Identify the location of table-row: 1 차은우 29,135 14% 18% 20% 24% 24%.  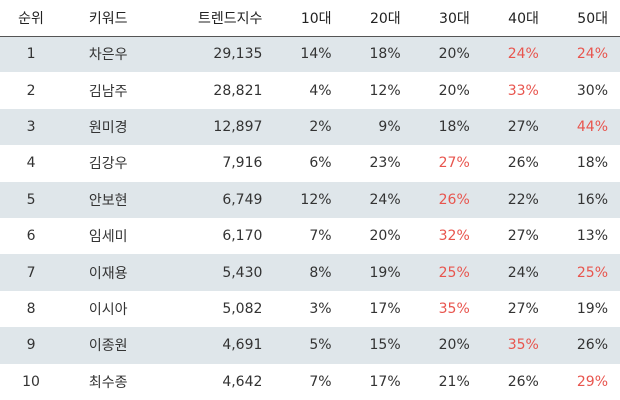
(310, 54).